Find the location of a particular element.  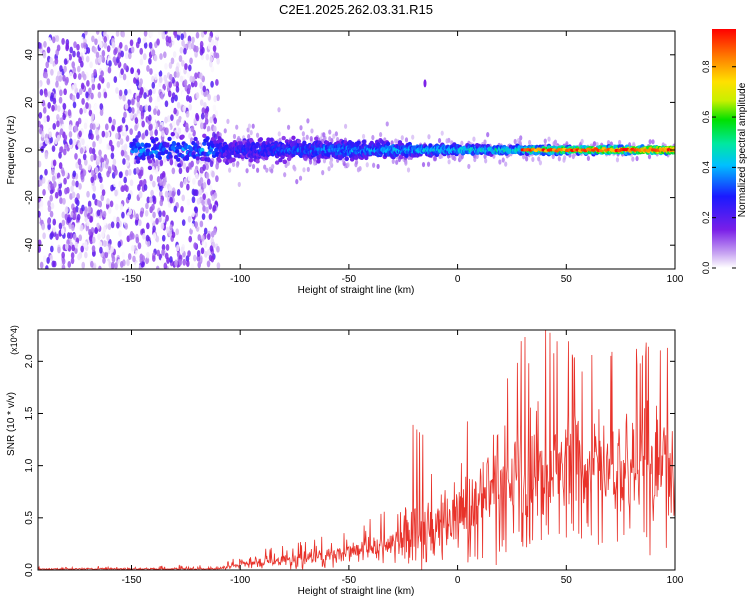

y-tick-label: 0.5 is located at coordinates (29, 517).